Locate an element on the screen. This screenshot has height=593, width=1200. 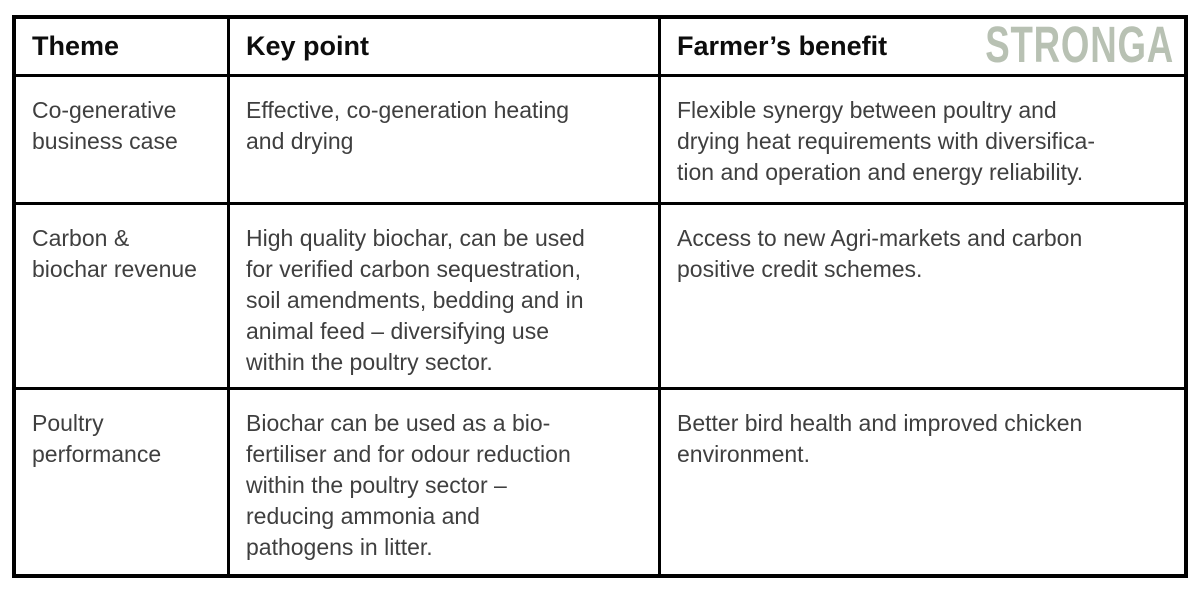
header-label-theme: Theme is located at coordinates (76, 46).